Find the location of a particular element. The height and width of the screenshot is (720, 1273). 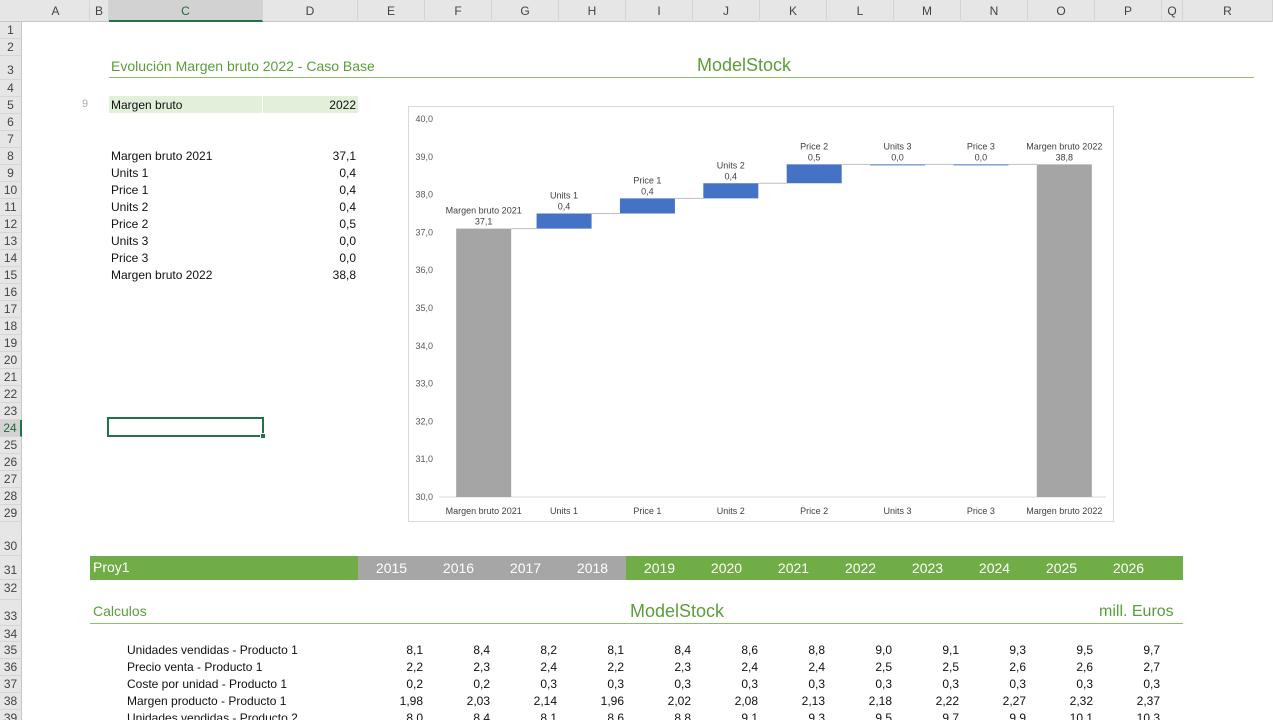

y-tick-label: 30,0 is located at coordinates (424, 497).